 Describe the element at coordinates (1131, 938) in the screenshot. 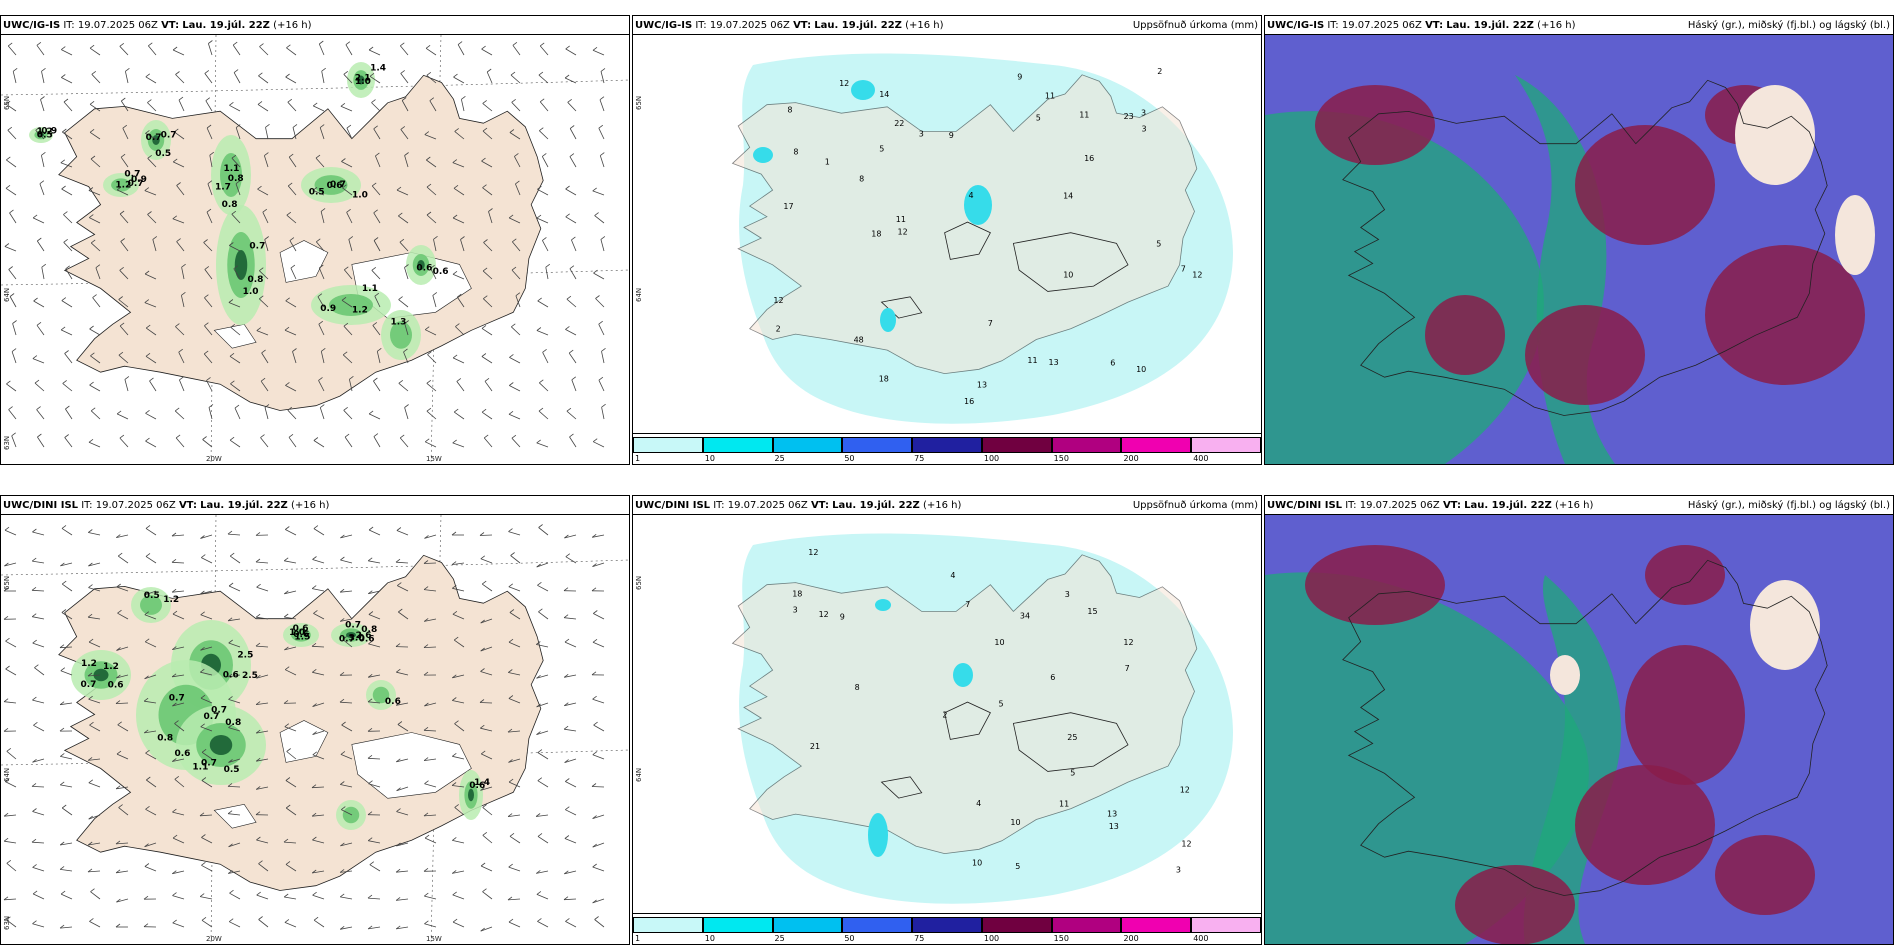

I see `colorbar-tick-label: 200` at that location.